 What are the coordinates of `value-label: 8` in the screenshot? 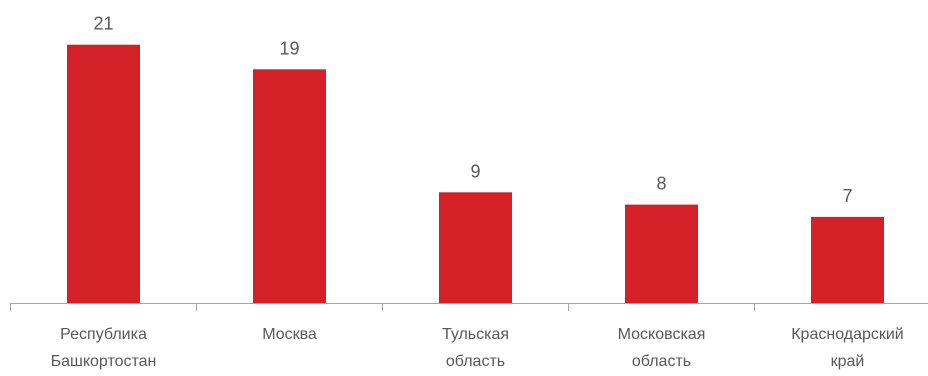 It's located at (661, 184).